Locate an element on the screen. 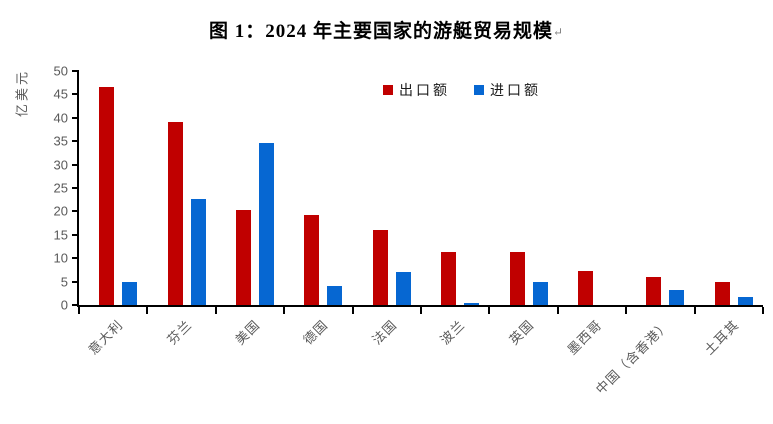  bar-group-波兰 is located at coordinates (460, 188).